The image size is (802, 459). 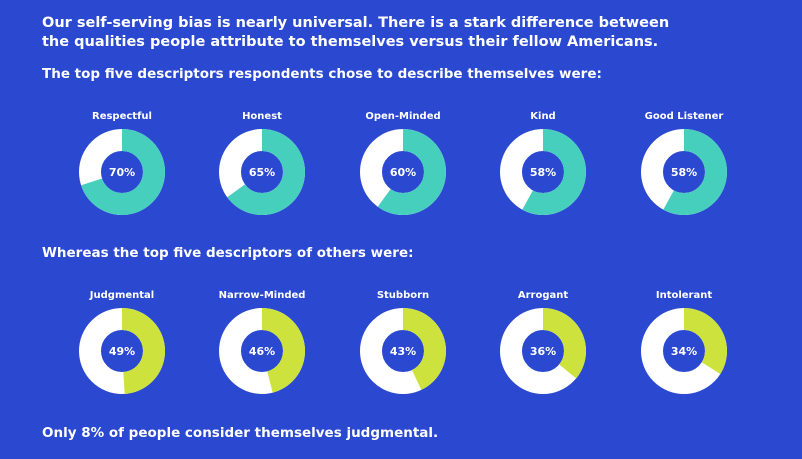 What do you see at coordinates (402, 116) in the screenshot?
I see `donut-category-label: Open-Minded` at bounding box center [402, 116].